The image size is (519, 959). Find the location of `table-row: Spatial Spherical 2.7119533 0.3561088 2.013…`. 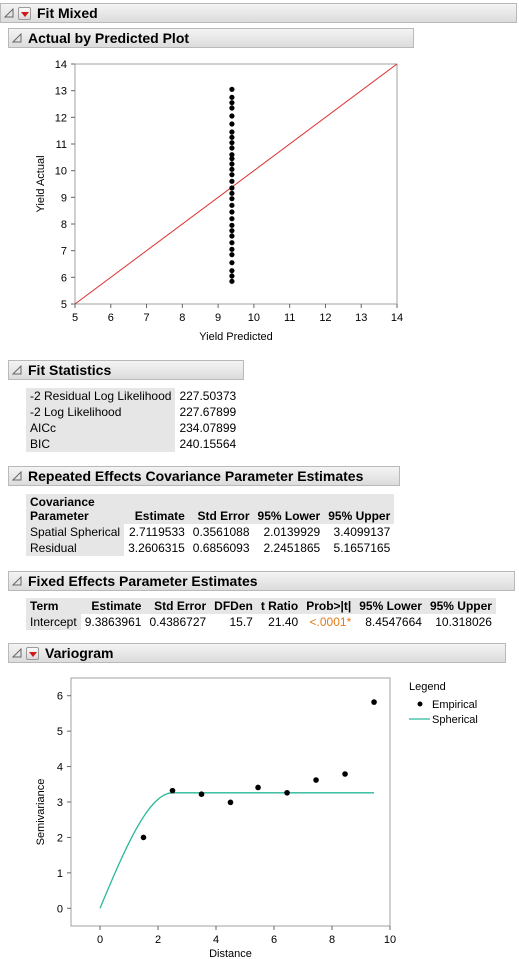

table-row: Spatial Spherical 2.7119533 0.3561088 2.013… is located at coordinates (210, 532).